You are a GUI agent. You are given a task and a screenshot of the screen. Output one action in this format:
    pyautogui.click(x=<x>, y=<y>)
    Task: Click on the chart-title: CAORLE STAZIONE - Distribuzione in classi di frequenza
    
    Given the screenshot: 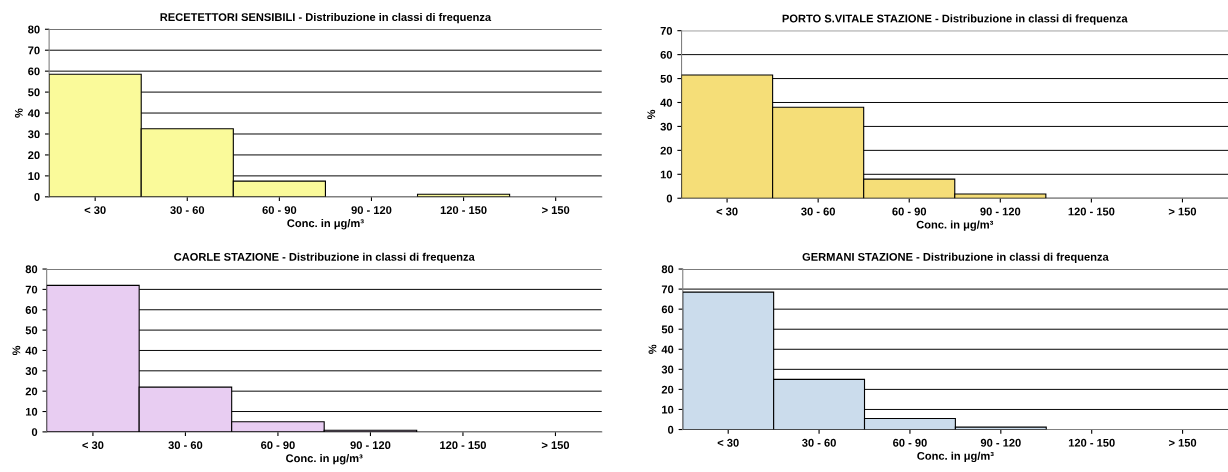 What is the action you would take?
    pyautogui.click(x=324, y=258)
    